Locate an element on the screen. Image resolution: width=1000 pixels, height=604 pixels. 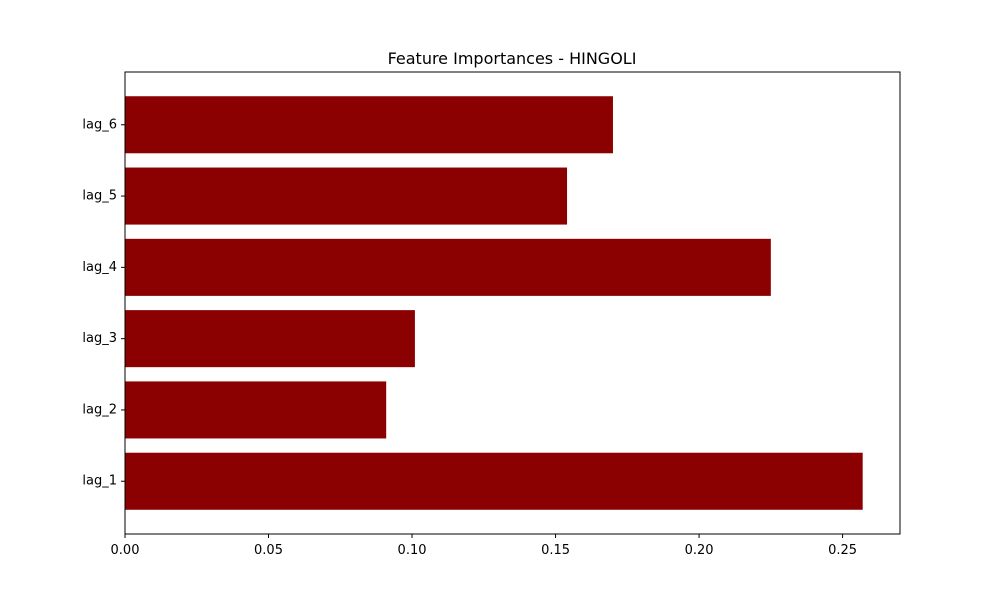
y-tick-label-lag_1: lag_1 is located at coordinates (99, 481).